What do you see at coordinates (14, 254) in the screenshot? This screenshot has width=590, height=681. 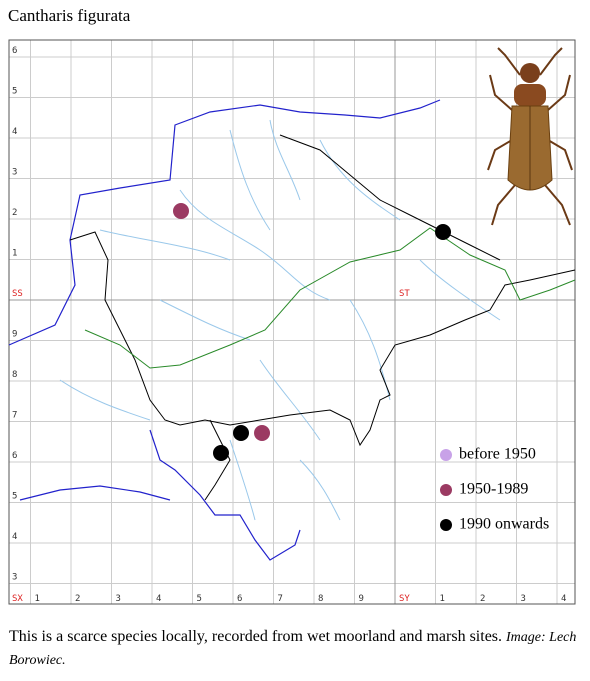 I see `row-label: 1` at bounding box center [14, 254].